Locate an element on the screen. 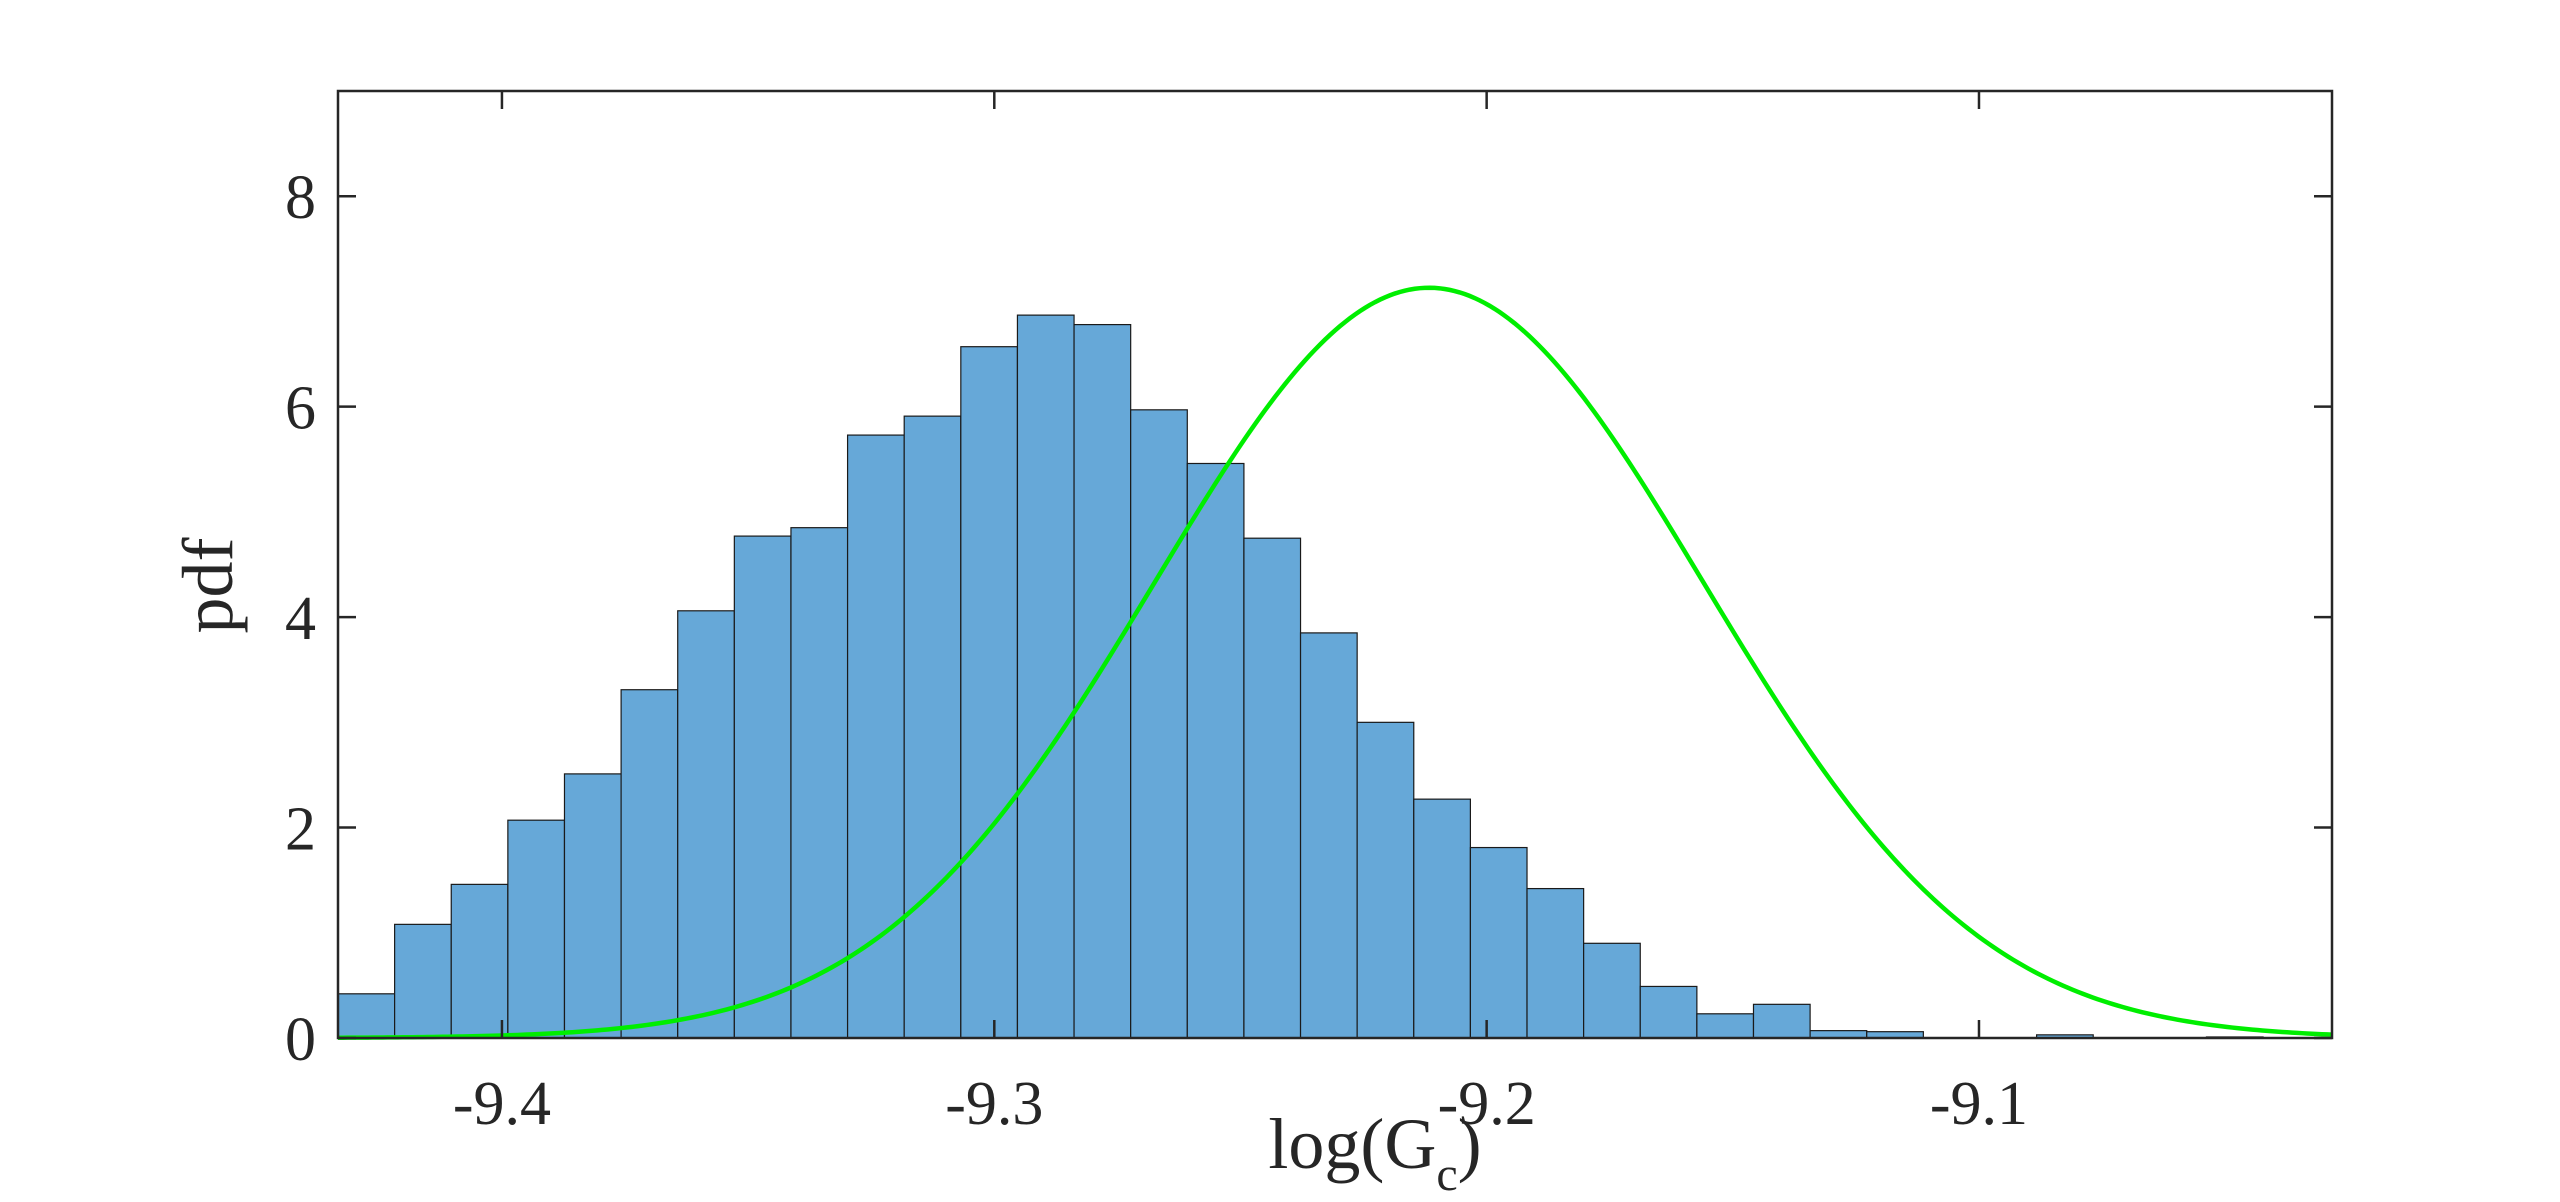 This screenshot has width=2560, height=1202. x-tick-label: -9.3 is located at coordinates (994, 1104).